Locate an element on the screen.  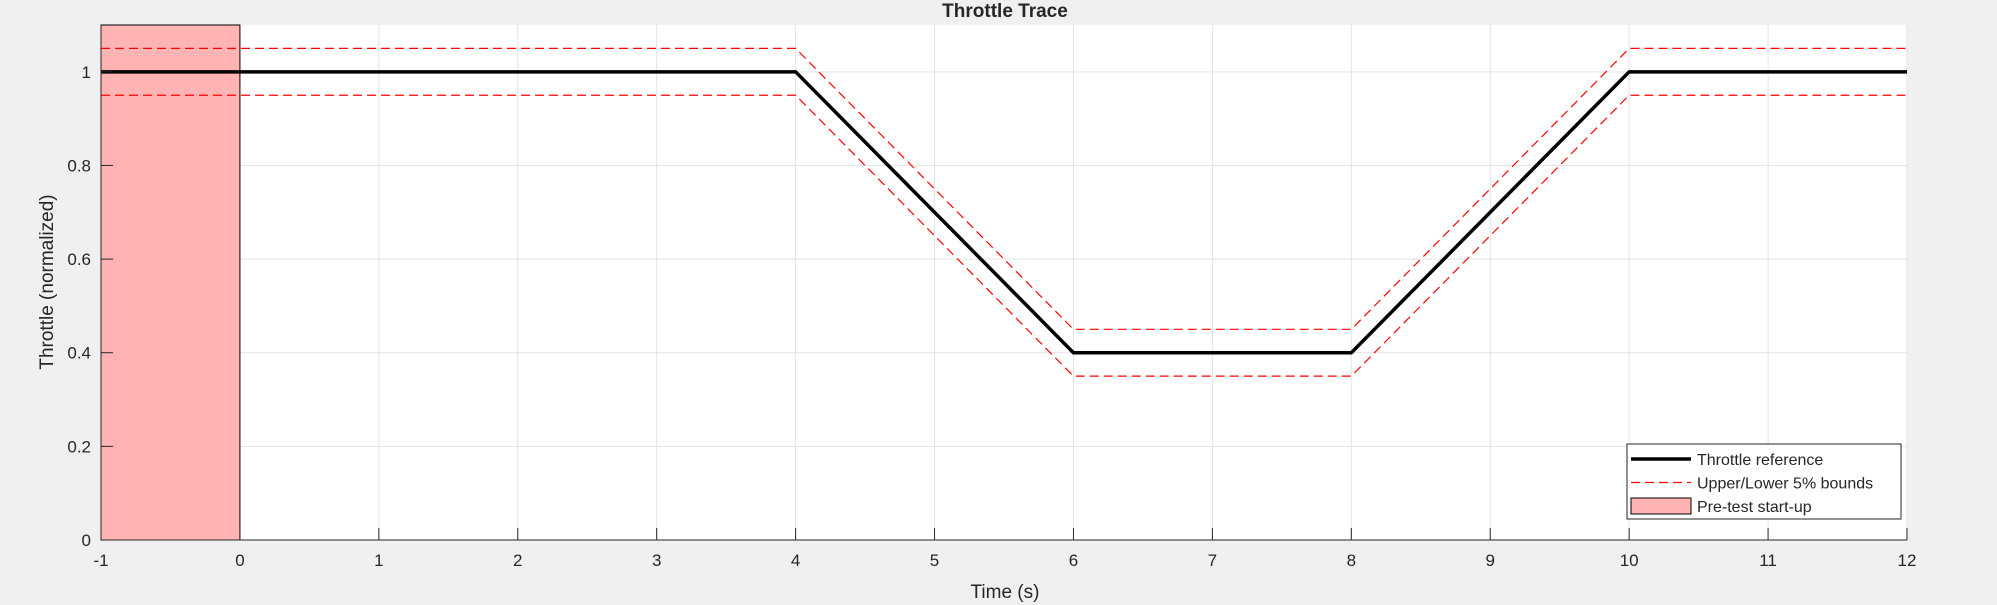
x-axis-label: Time (s) is located at coordinates (1005, 592).